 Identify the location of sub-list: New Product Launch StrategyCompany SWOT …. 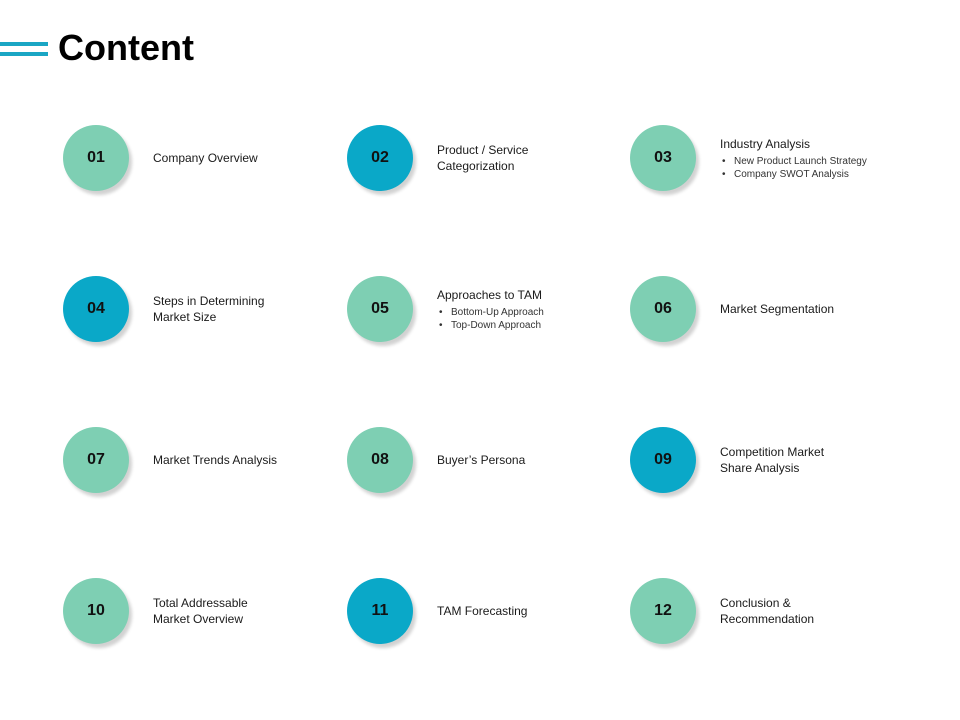
(805, 168).